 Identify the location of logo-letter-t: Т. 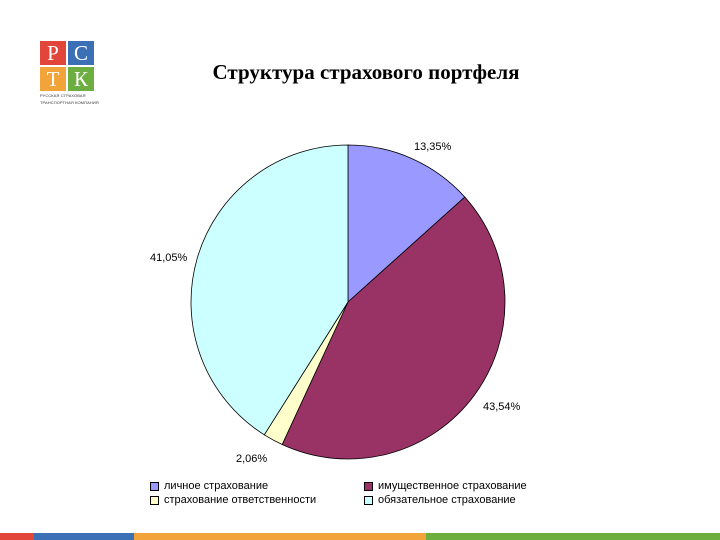
(53, 79).